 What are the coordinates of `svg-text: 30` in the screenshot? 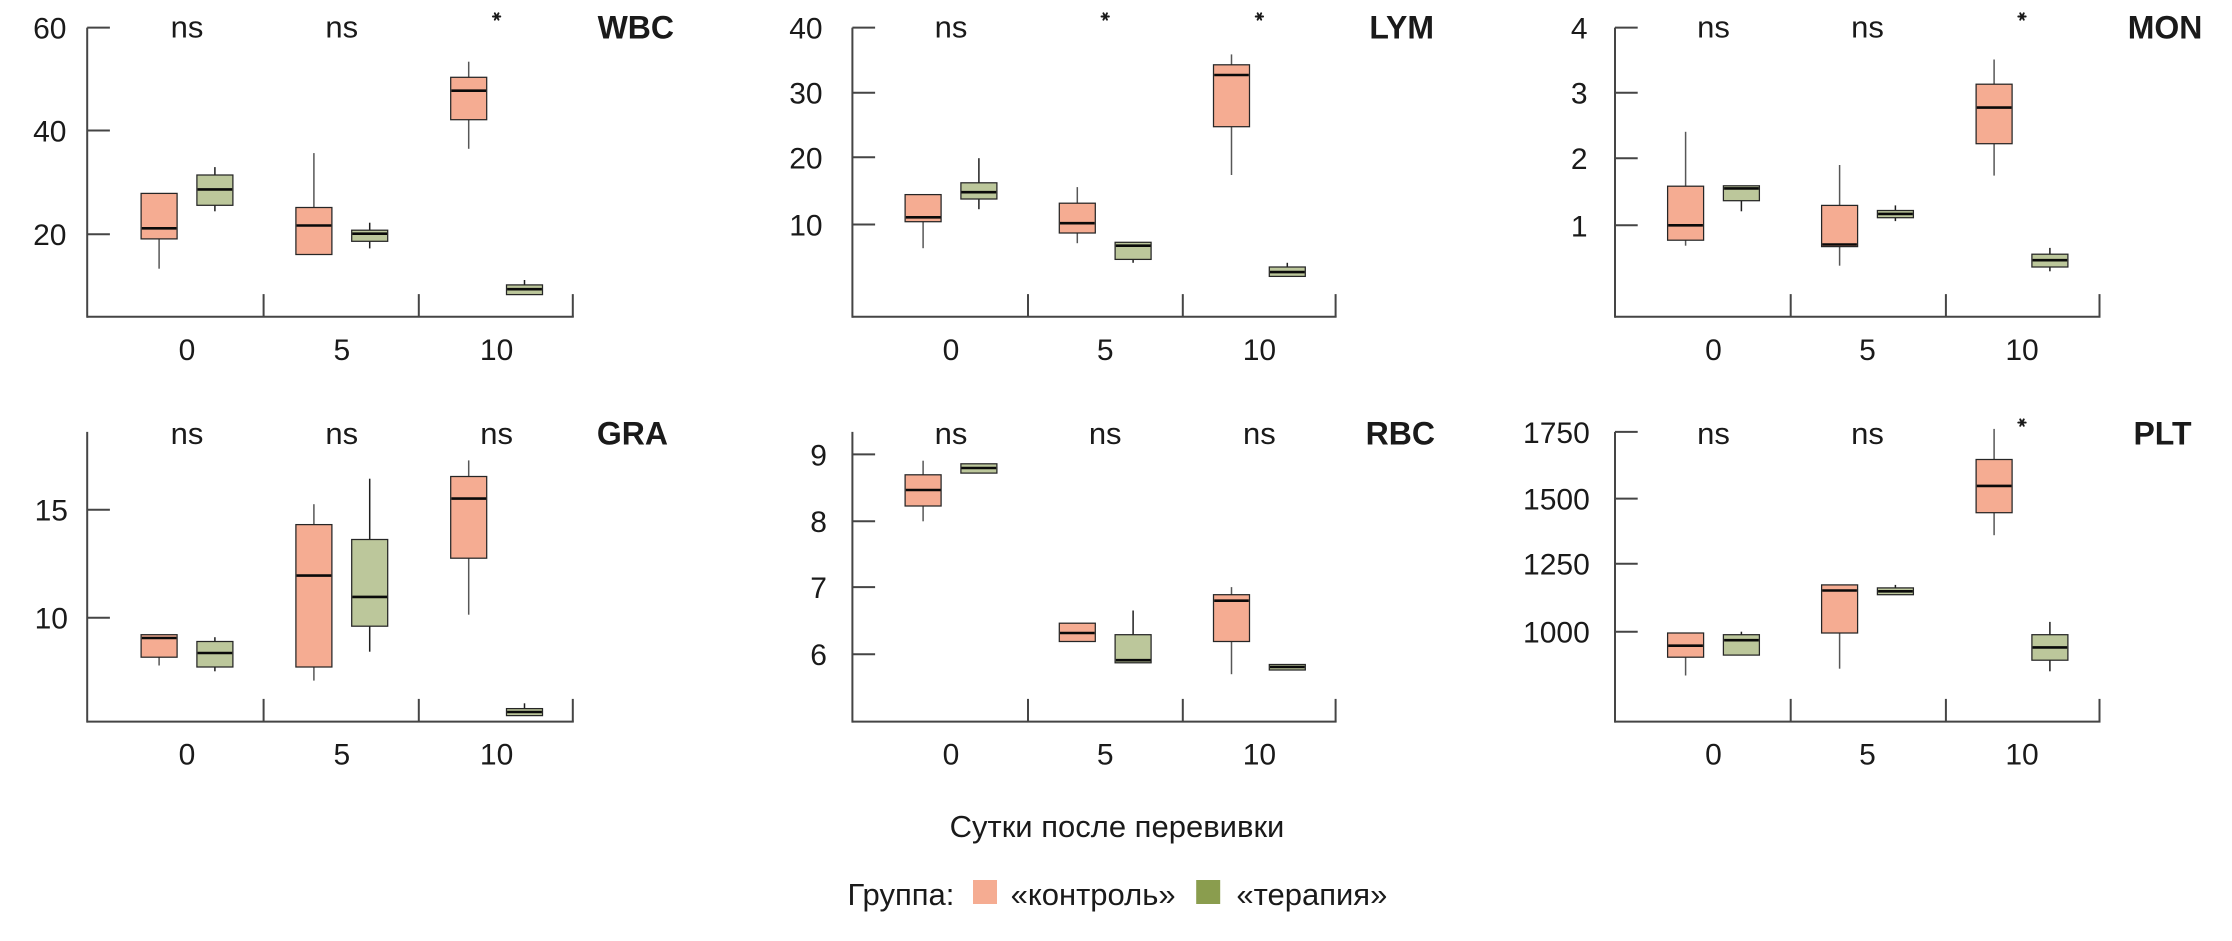 It's located at (805, 94).